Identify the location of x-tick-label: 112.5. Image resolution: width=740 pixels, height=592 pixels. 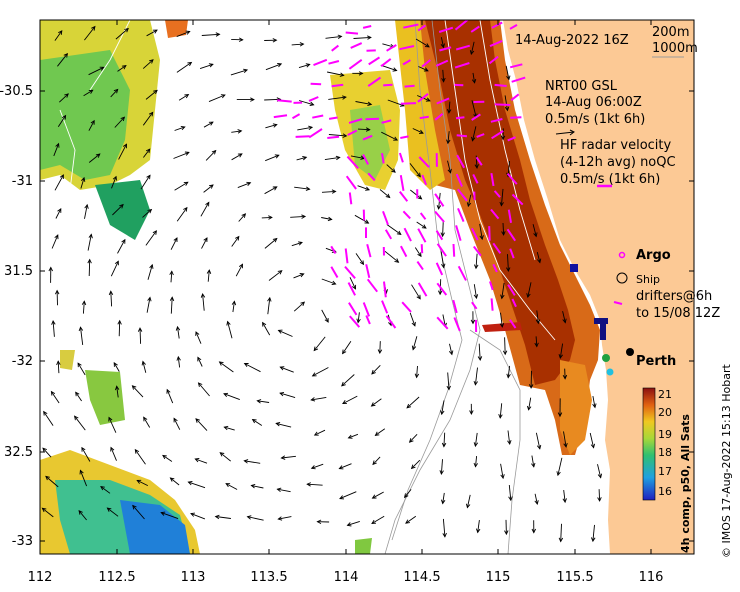
(116, 577).